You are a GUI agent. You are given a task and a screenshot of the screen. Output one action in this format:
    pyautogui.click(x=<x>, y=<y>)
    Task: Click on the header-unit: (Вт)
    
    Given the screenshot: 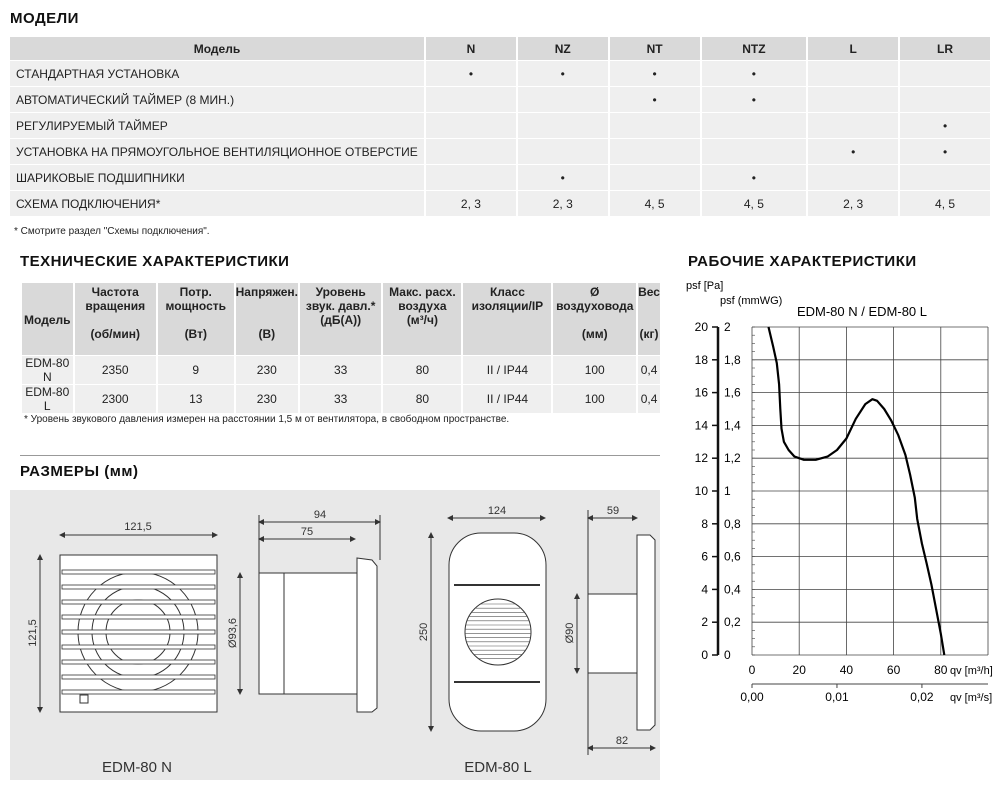 What is the action you would take?
    pyautogui.click(x=195, y=334)
    